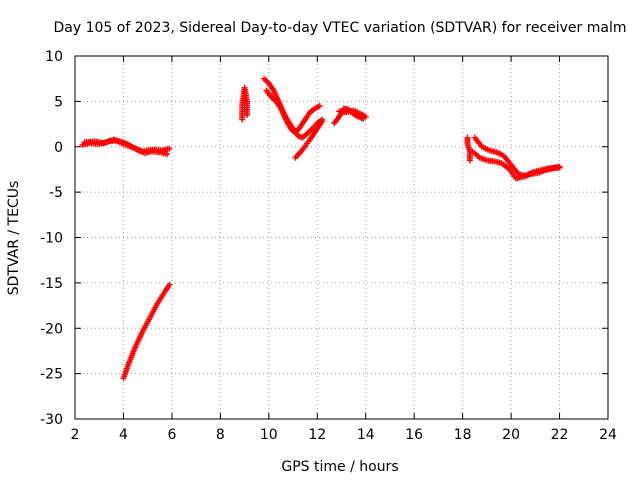 The image size is (640, 480). I want to click on y-axis-label: SDTVAR / TECUs, so click(14, 238).